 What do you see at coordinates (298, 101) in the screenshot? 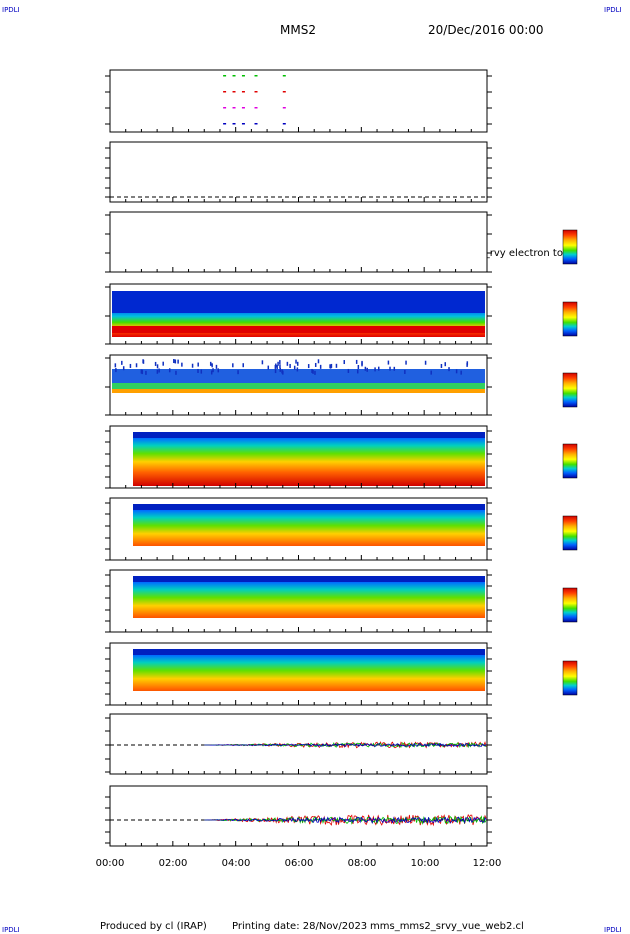
I see `panel-frame` at bounding box center [298, 101].